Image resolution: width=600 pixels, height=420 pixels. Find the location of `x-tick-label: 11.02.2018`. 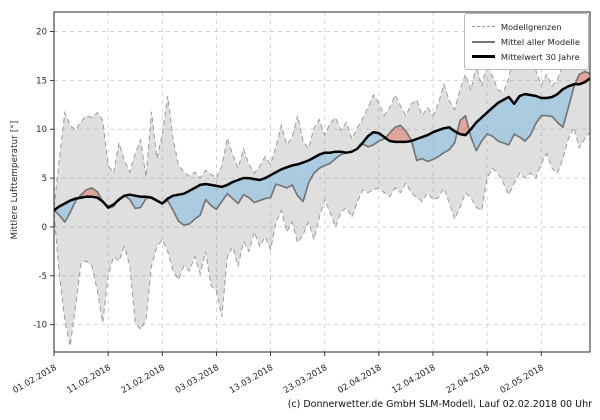

x-tick-label: 11.02.2018 is located at coordinates (88, 379).